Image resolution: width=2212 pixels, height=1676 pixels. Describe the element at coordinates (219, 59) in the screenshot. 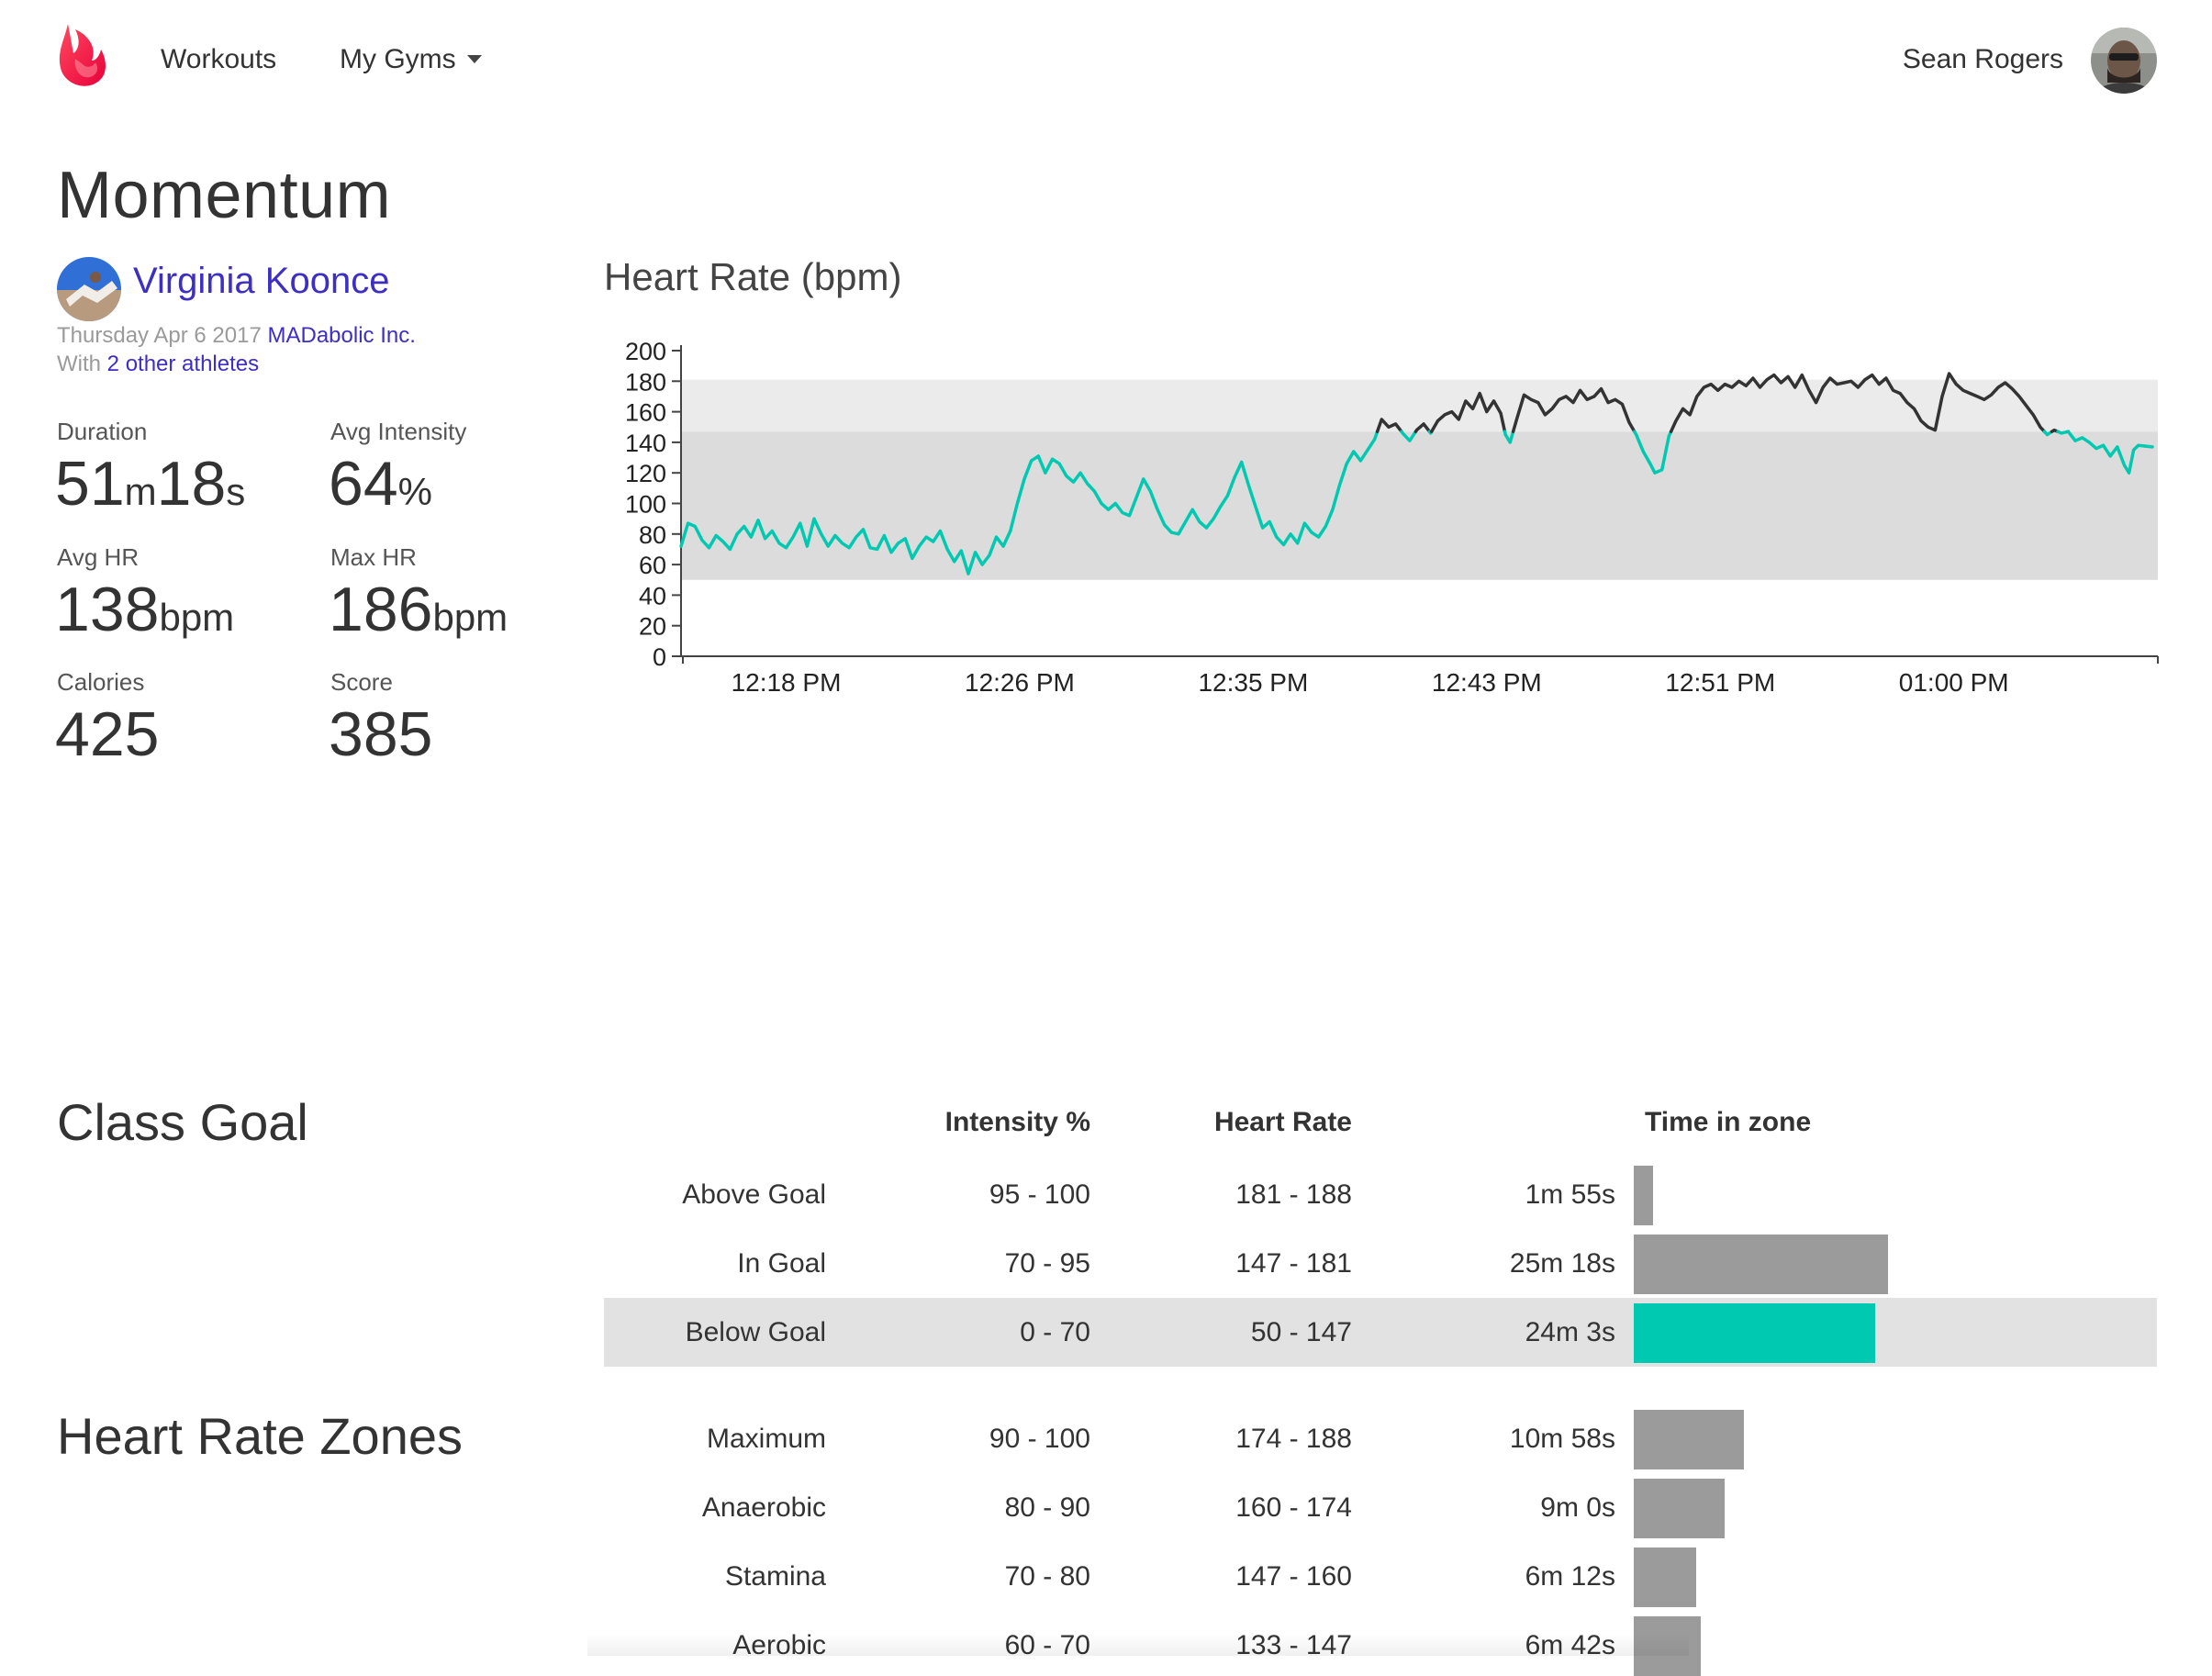

I see `nav-workouts: Workouts` at that location.